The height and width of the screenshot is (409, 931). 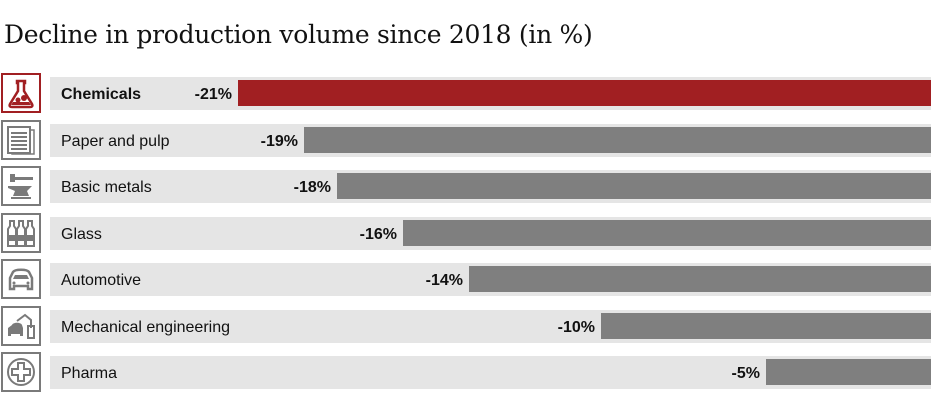 I want to click on bar-row-basic-metals: Basic metals -18%, so click(x=465, y=186).